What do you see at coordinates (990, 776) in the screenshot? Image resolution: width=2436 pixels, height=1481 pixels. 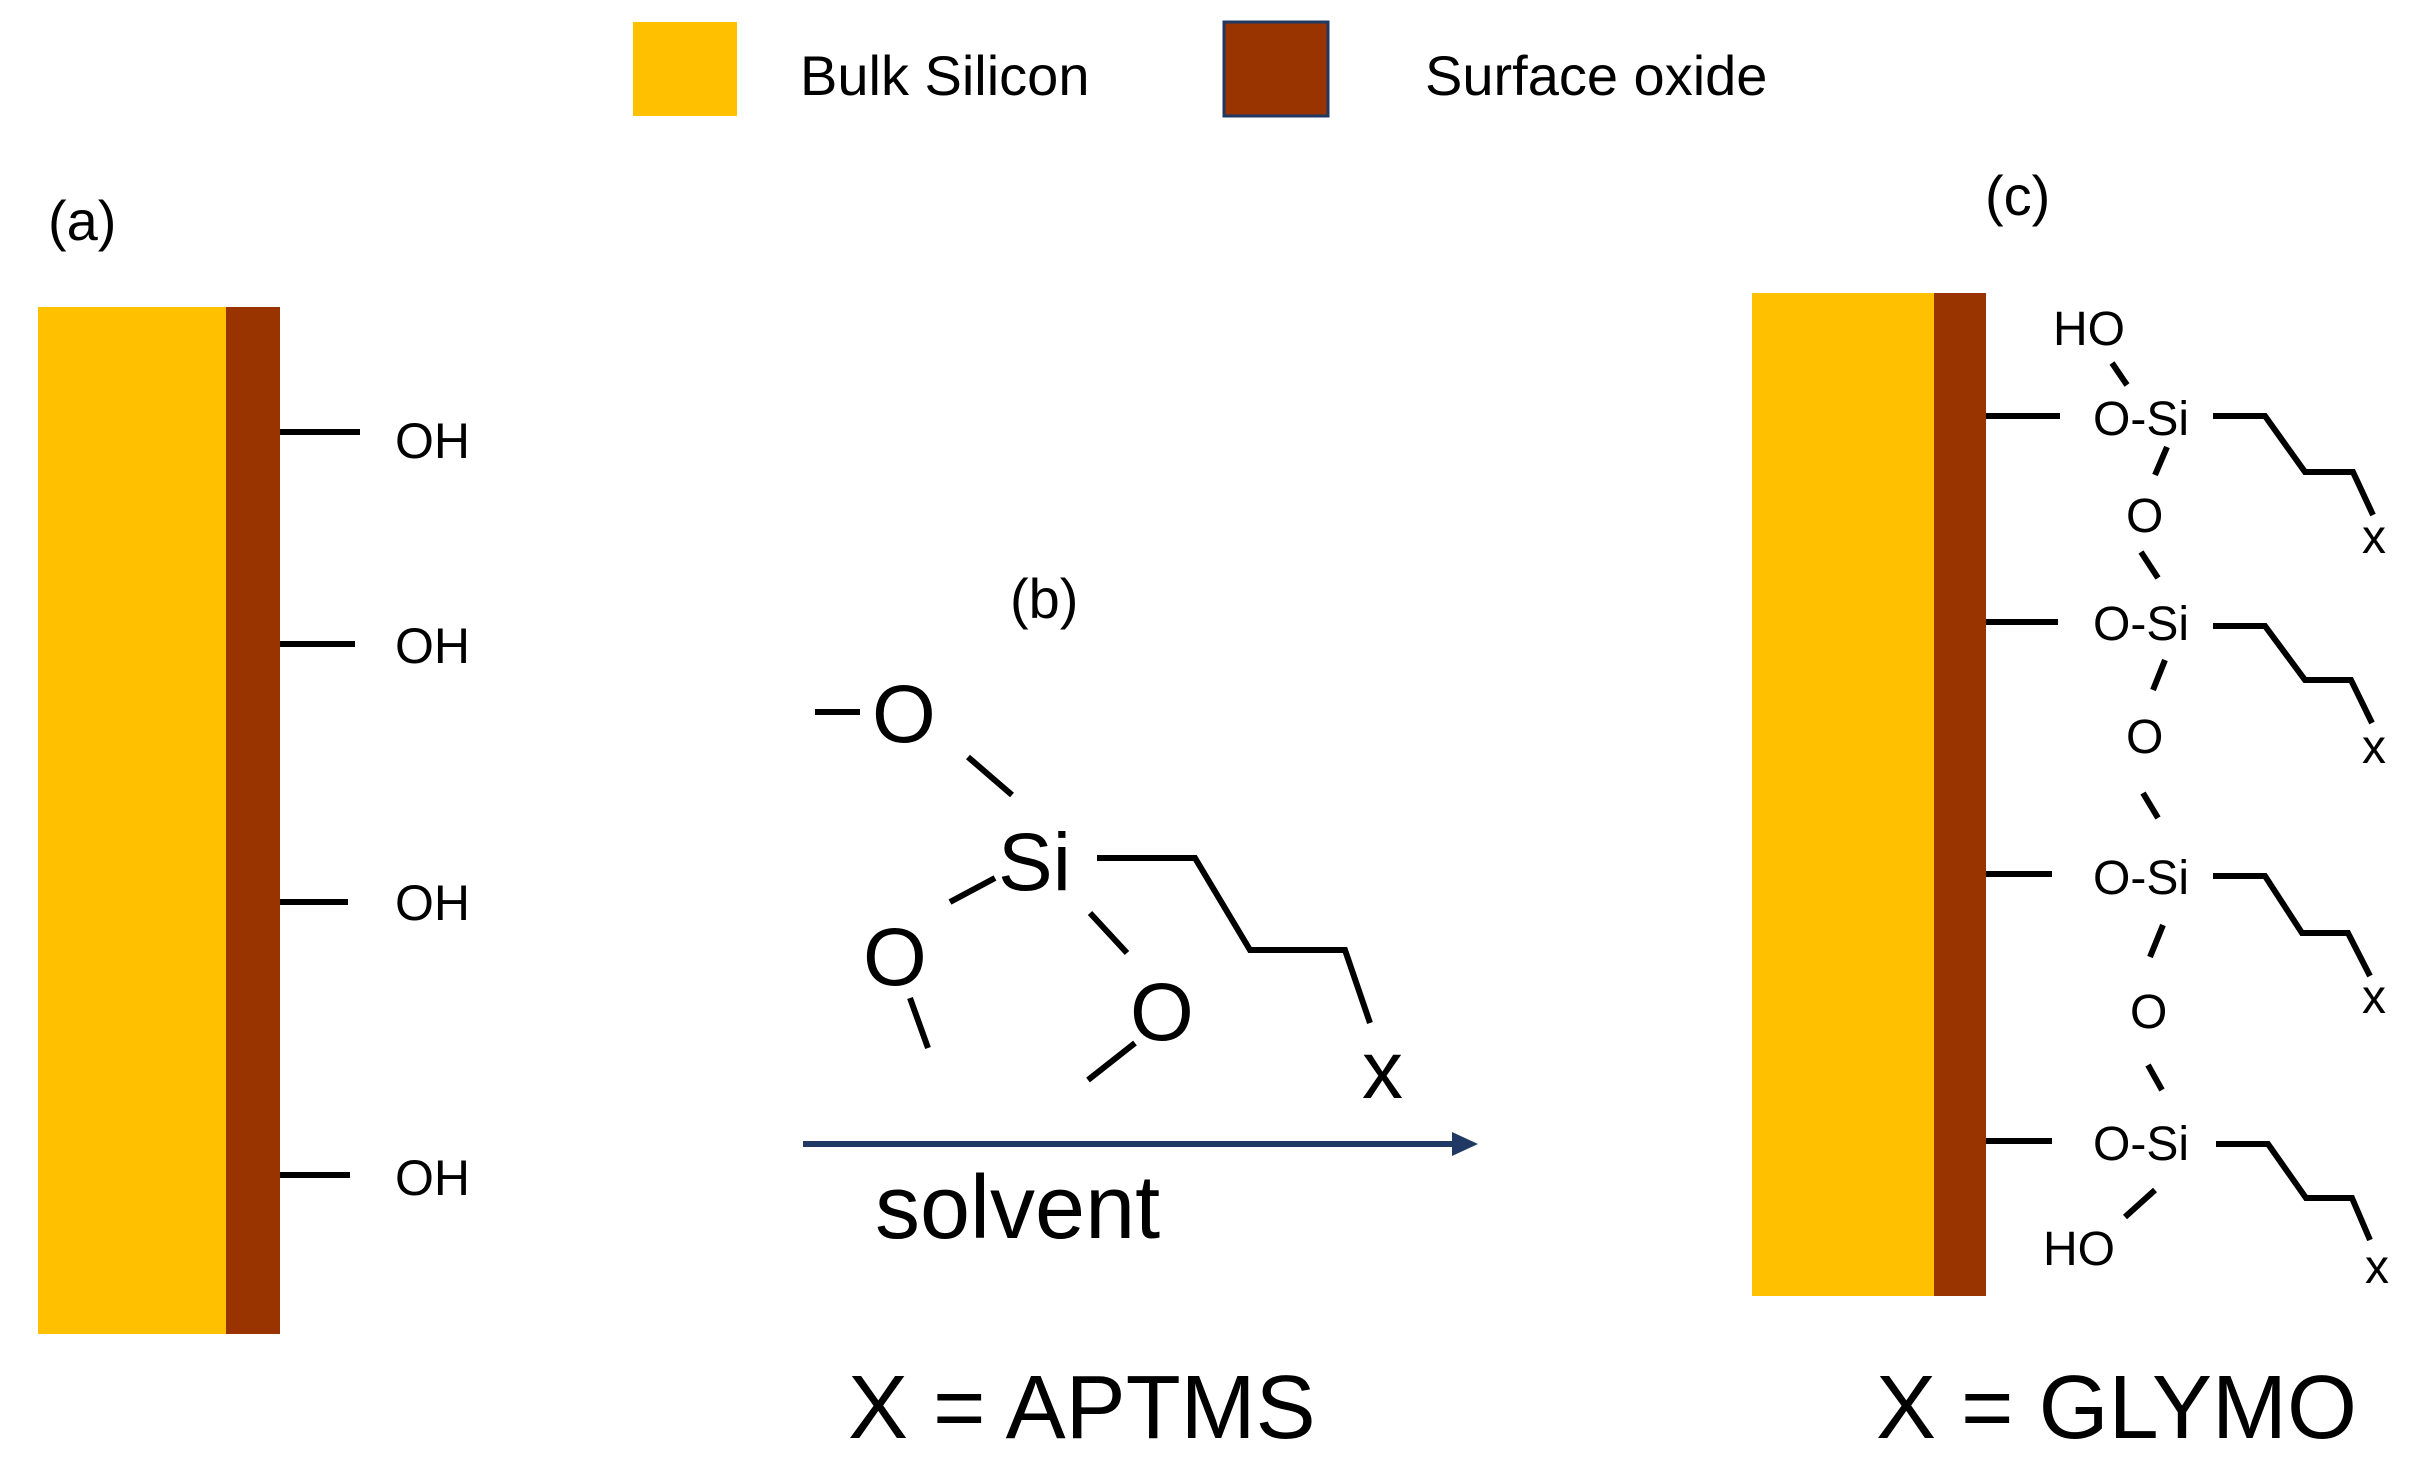 I see `o-si-bond-top` at bounding box center [990, 776].